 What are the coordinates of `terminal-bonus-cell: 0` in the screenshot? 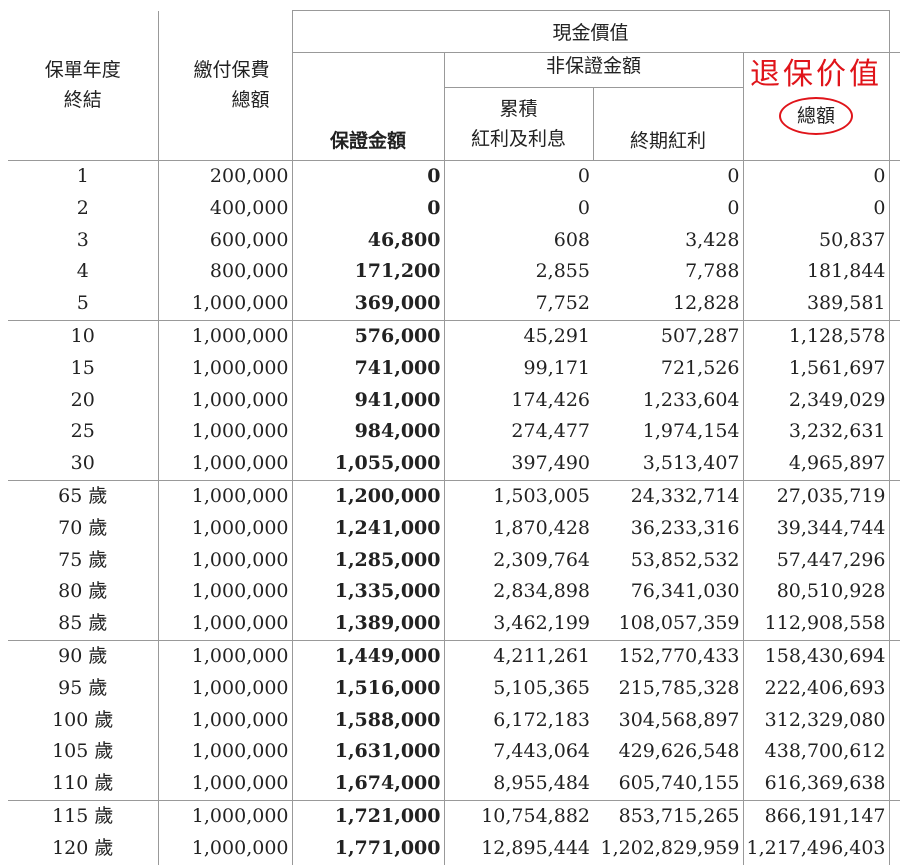 It's located at (668, 176).